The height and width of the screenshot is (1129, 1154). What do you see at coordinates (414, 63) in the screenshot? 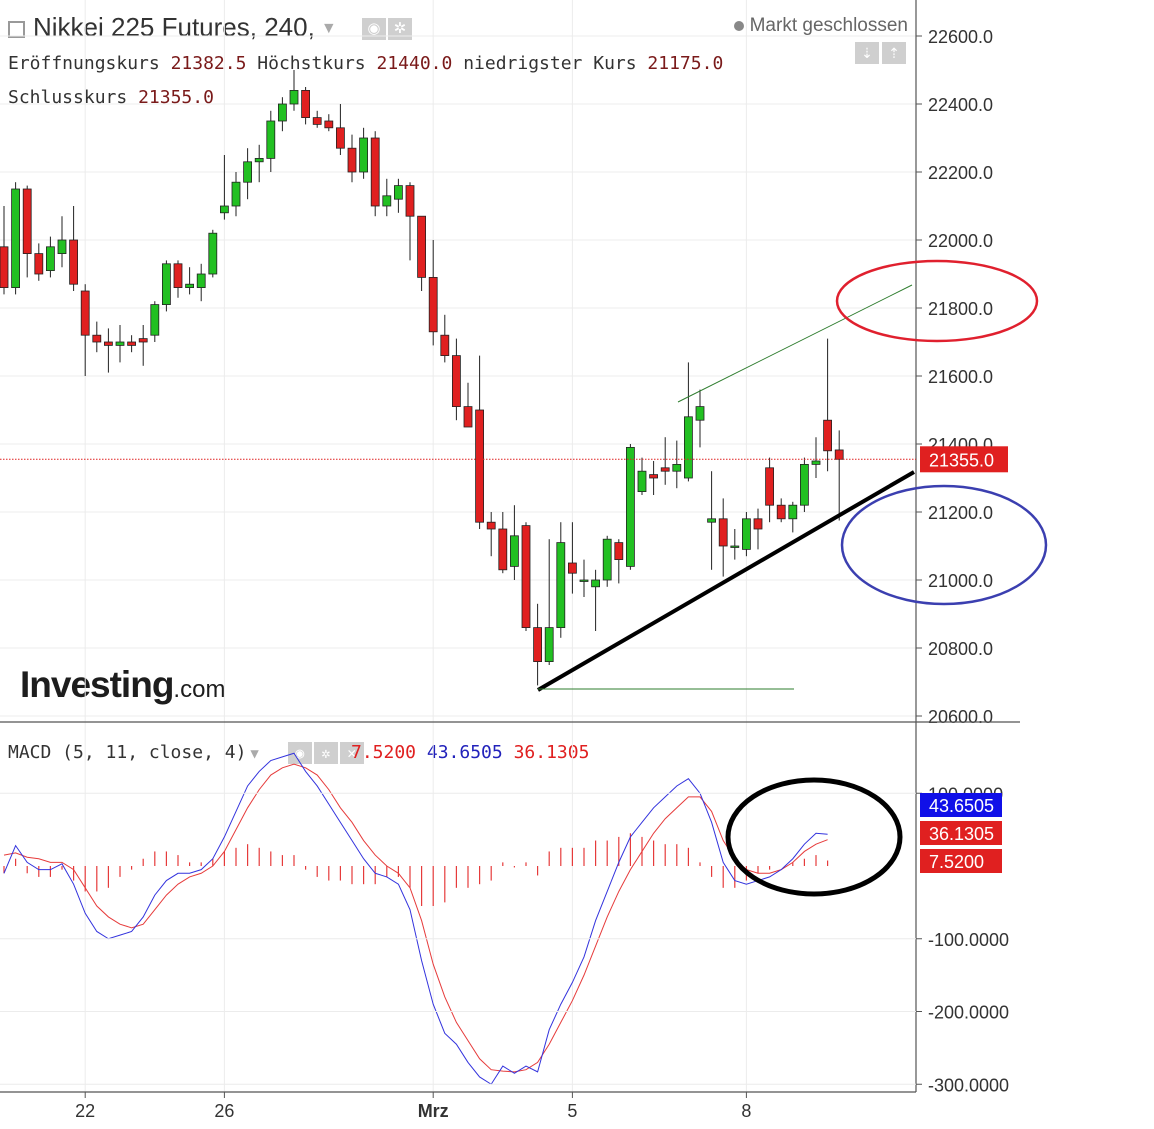
I see `high-value: 21440.0` at bounding box center [414, 63].